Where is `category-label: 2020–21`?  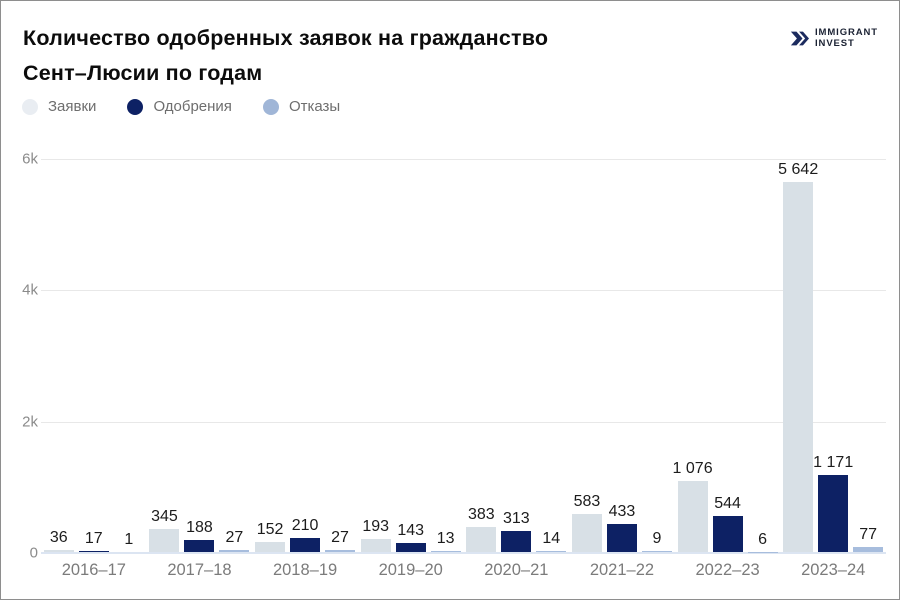 category-label: 2020–21 is located at coordinates (516, 570).